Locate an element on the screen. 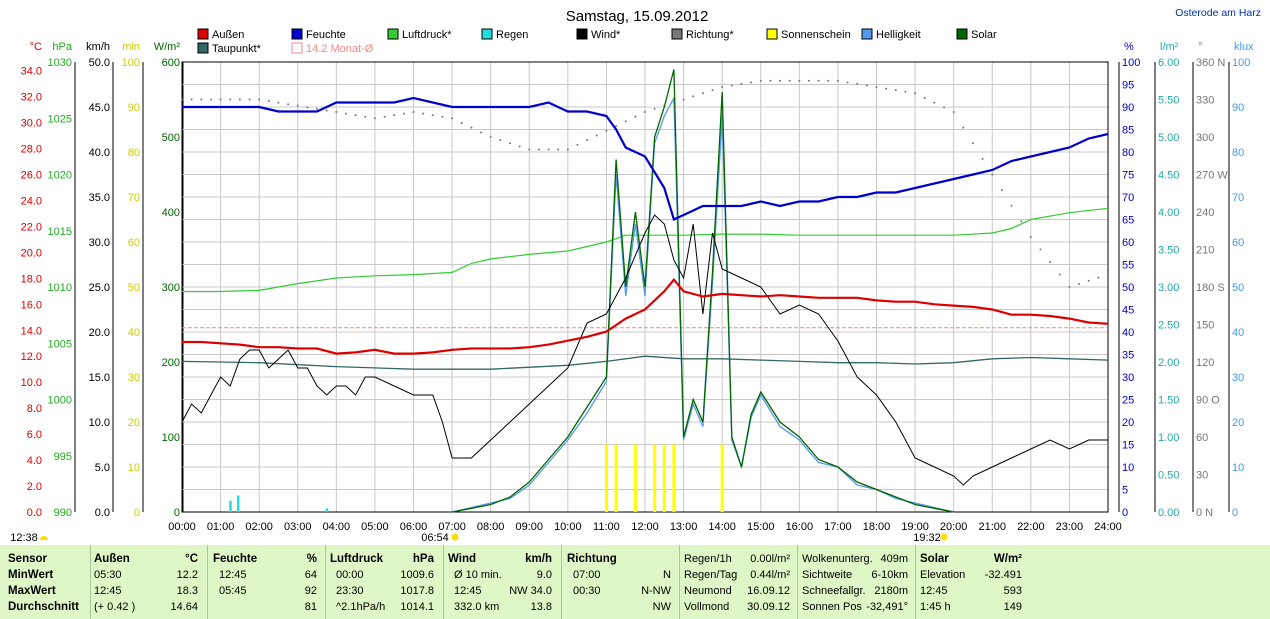 This screenshot has width=1270, height=619. left-axis-tick: 1025 is located at coordinates (60, 119).